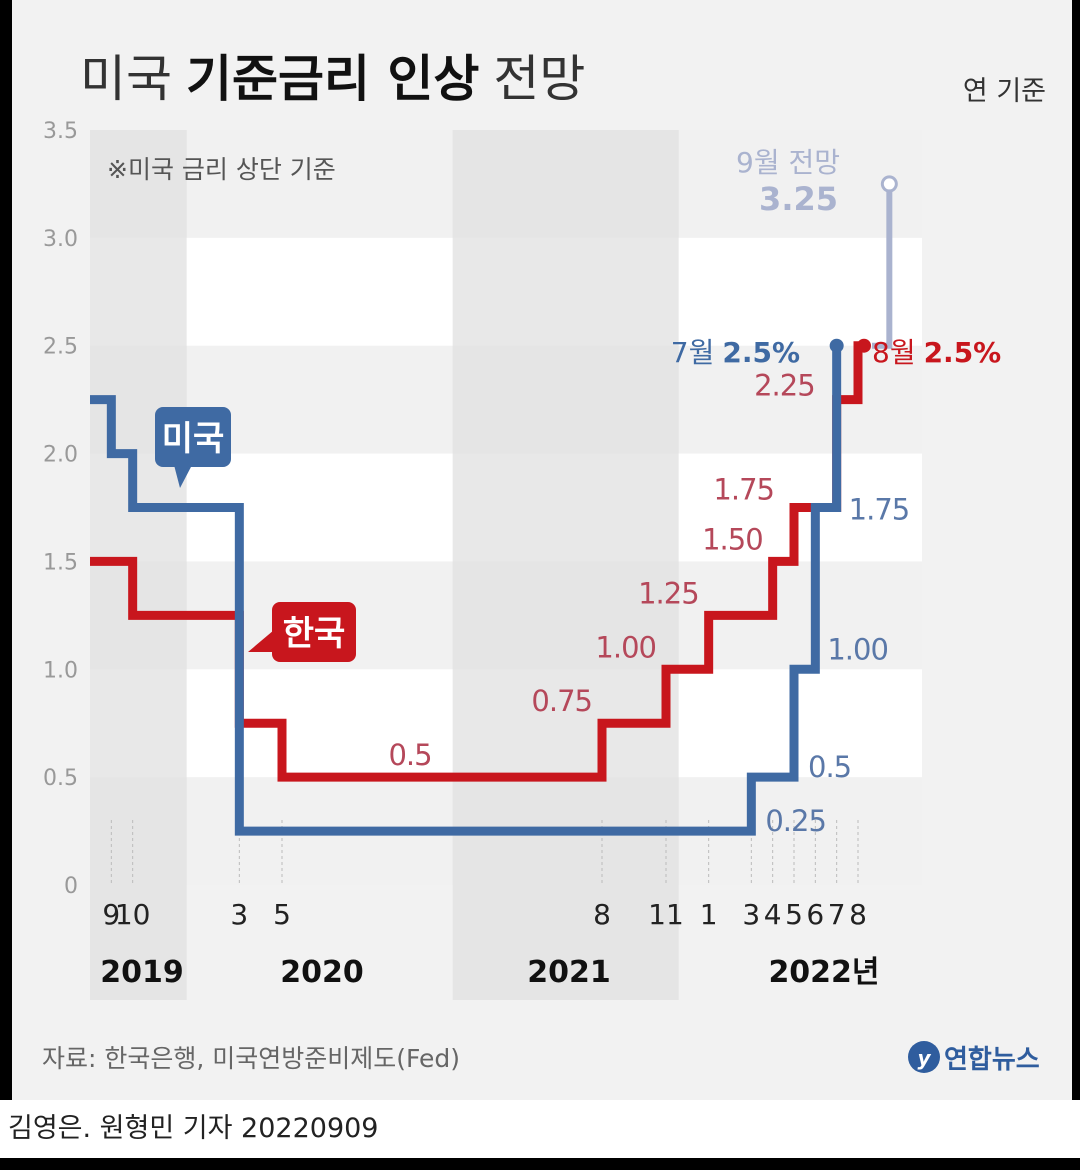  What do you see at coordinates (668, 593) in the screenshot?
I see `korea-value-label: 1.25` at bounding box center [668, 593].